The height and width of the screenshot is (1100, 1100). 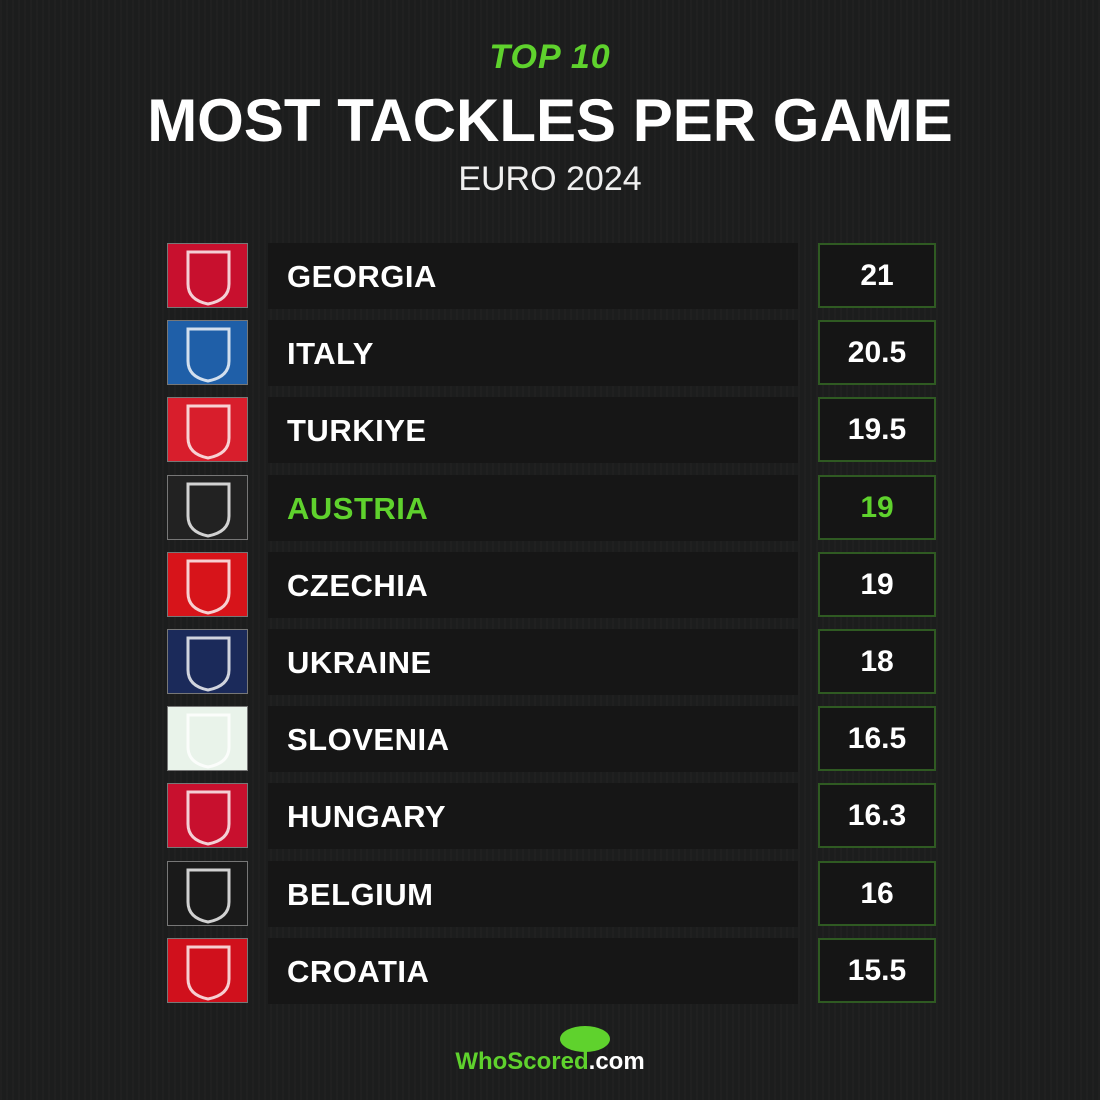 I want to click on table-row: ITALY 20.5, so click(x=552, y=353).